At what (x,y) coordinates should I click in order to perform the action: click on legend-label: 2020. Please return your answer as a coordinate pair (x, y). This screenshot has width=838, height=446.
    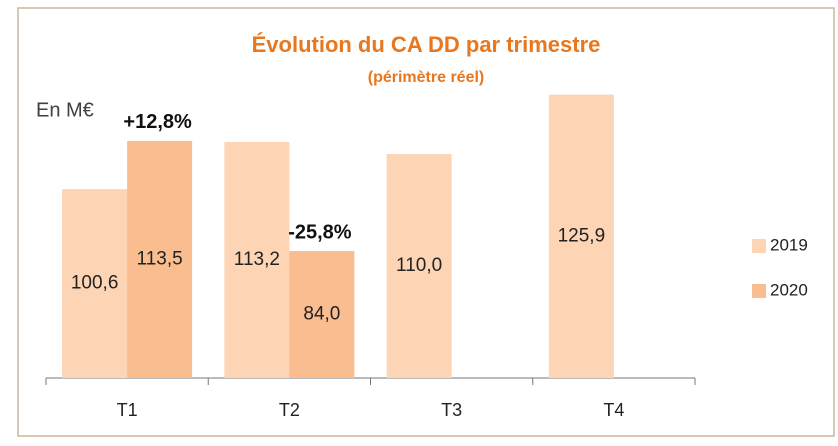
    Looking at the image, I should click on (789, 289).